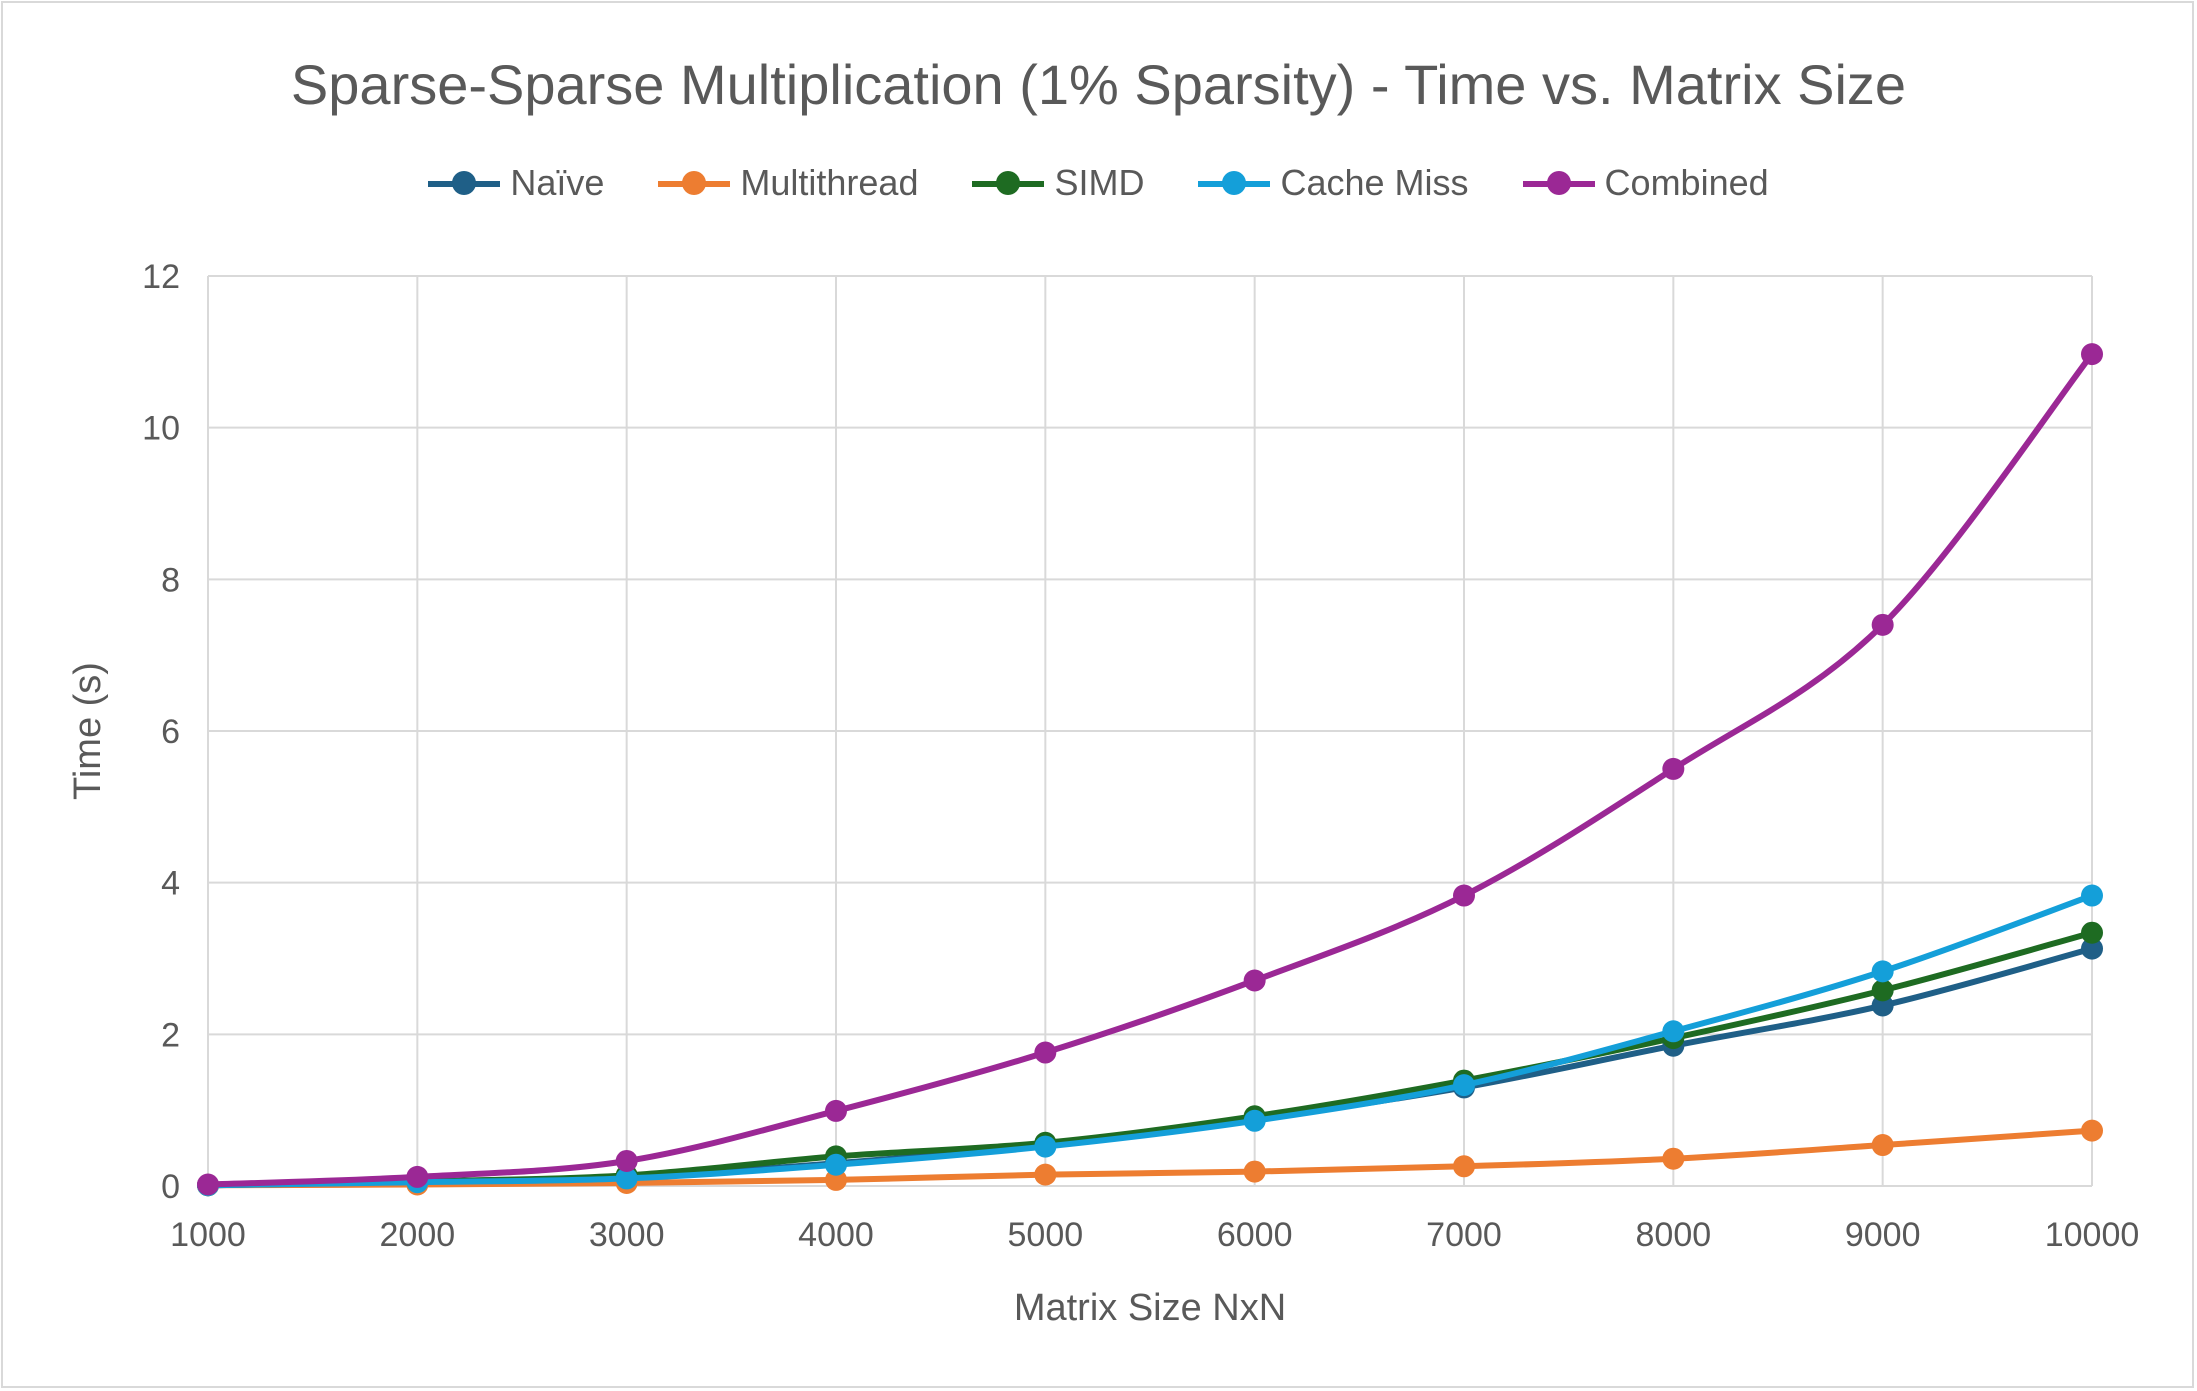  Describe the element at coordinates (627, 1235) in the screenshot. I see `x-tick-label: 3000` at that location.